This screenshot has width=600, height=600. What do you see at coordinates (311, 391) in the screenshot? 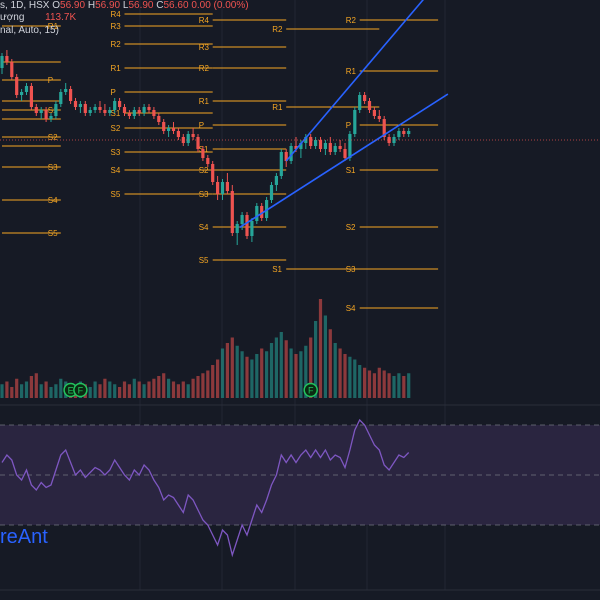
I see `event-marker-label: F` at bounding box center [311, 391].